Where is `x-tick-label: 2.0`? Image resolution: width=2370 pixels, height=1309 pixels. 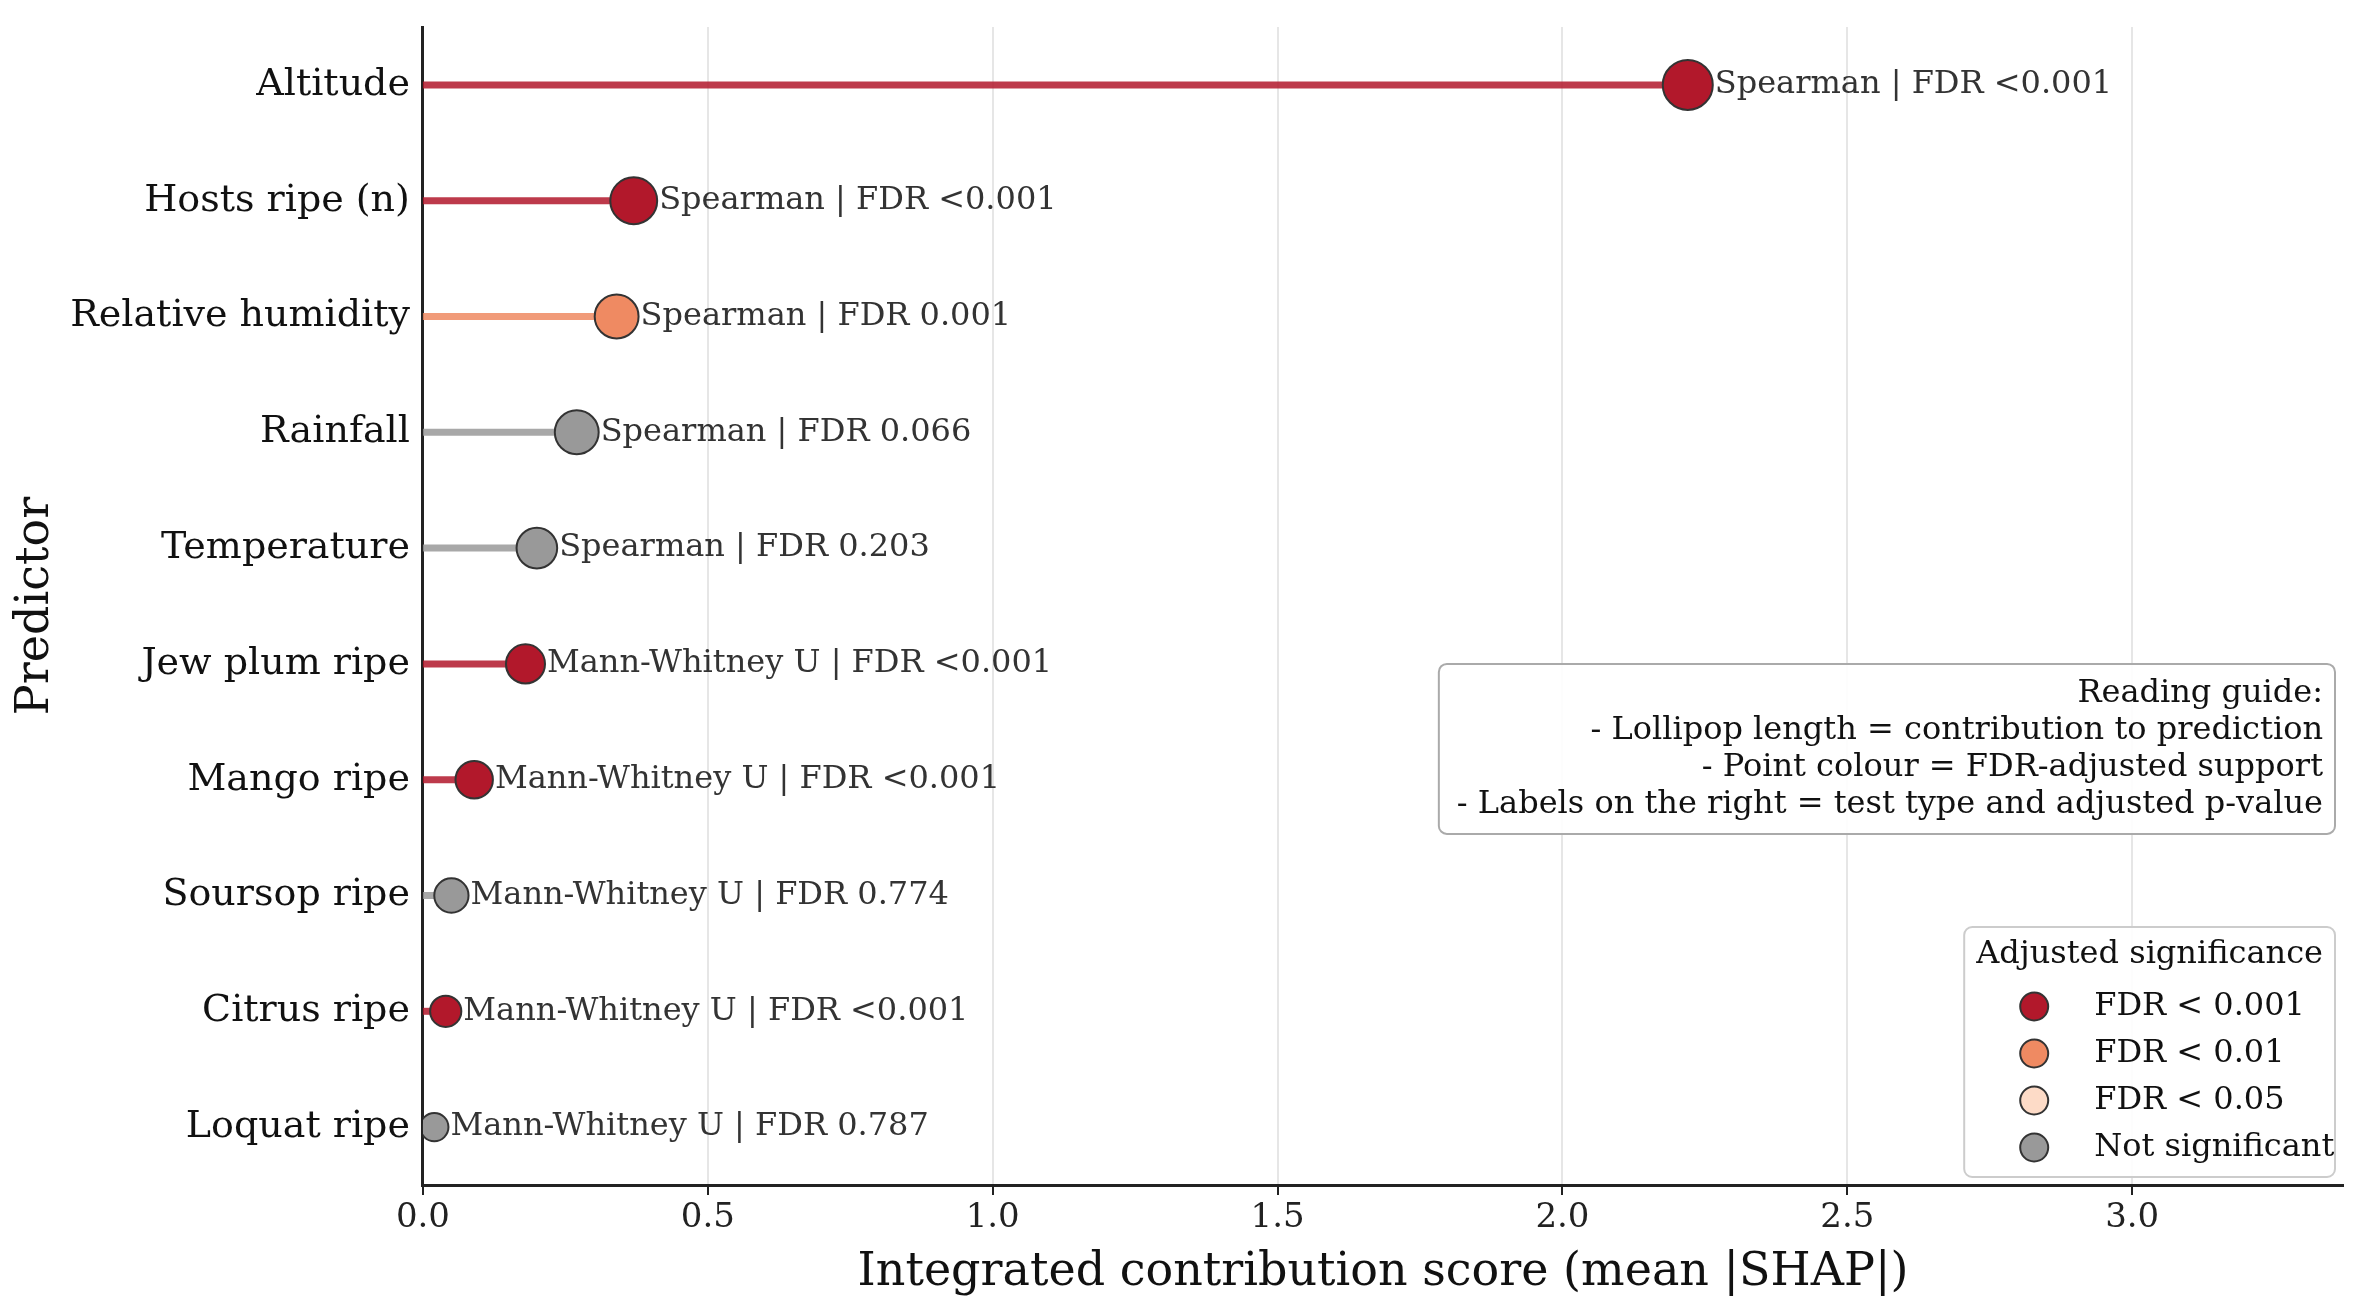
x-tick-label: 2.0 is located at coordinates (1562, 1215).